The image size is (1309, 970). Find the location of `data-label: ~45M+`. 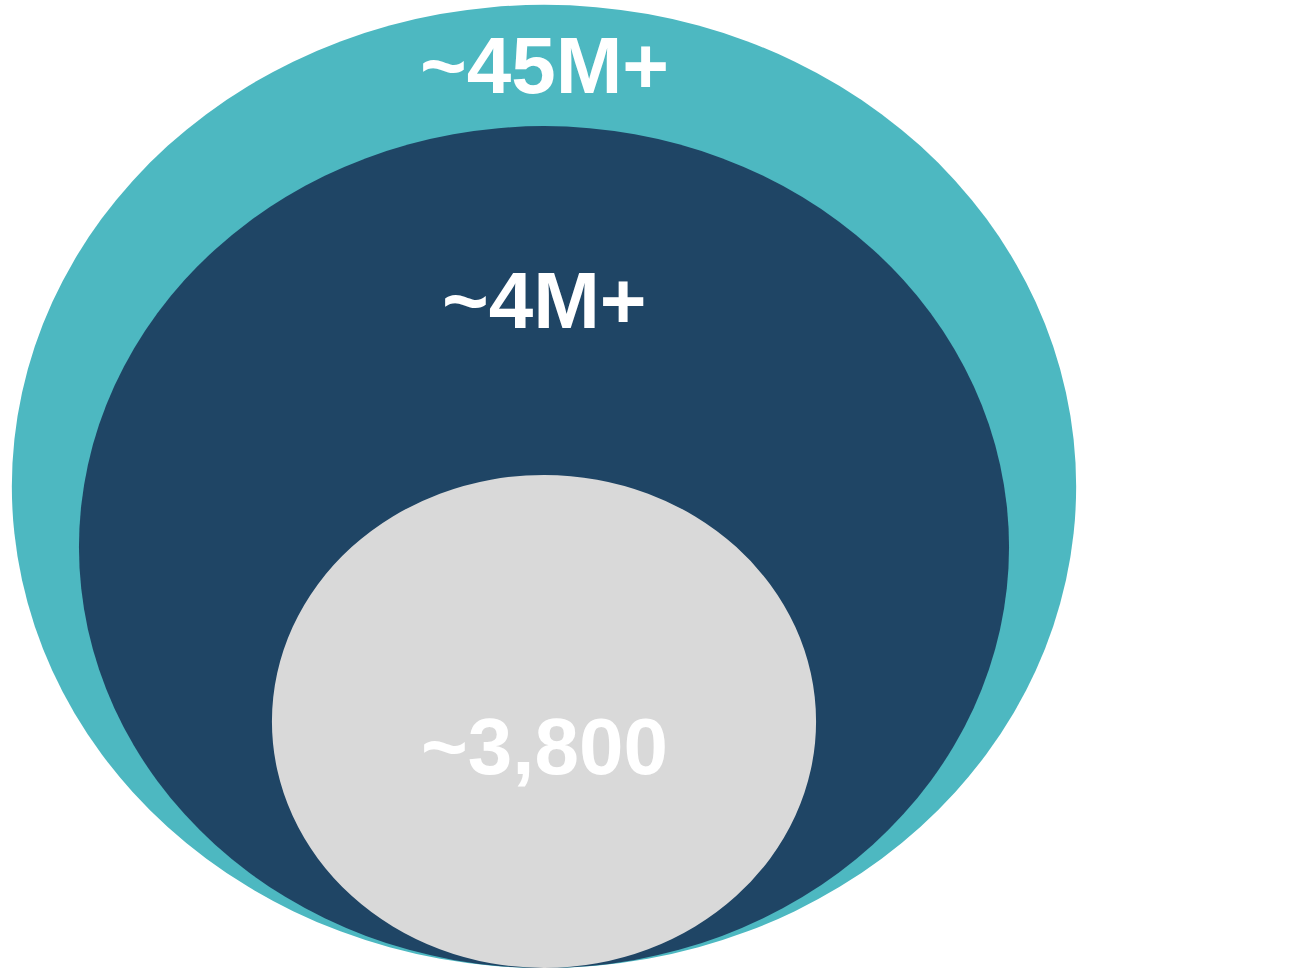

data-label: ~45M+ is located at coordinates (545, 65).